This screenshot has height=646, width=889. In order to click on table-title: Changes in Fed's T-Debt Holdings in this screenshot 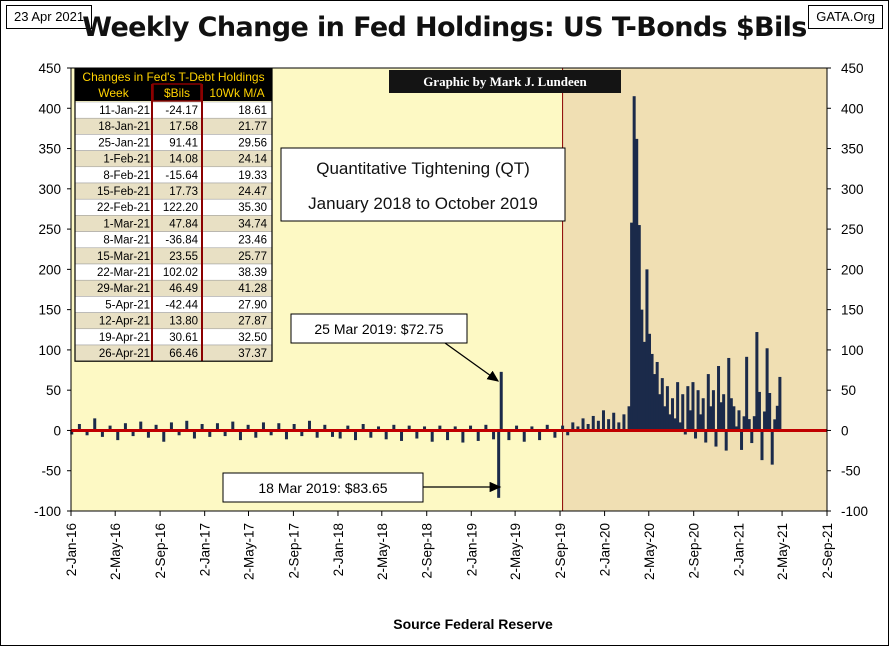, I will do `click(173, 77)`.